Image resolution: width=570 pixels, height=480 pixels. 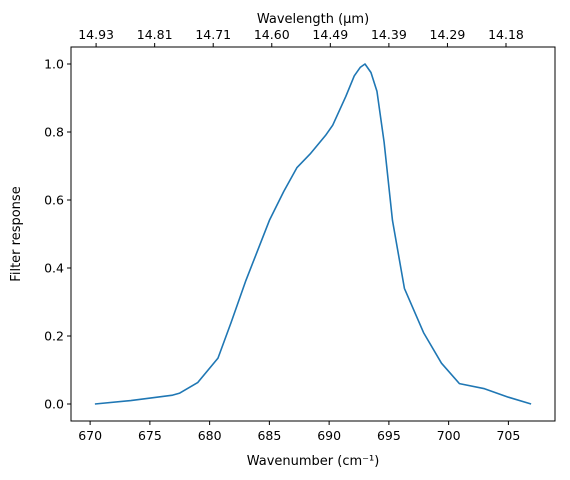 What do you see at coordinates (54, 200) in the screenshot?
I see `y-tick-label: 0.6` at bounding box center [54, 200].